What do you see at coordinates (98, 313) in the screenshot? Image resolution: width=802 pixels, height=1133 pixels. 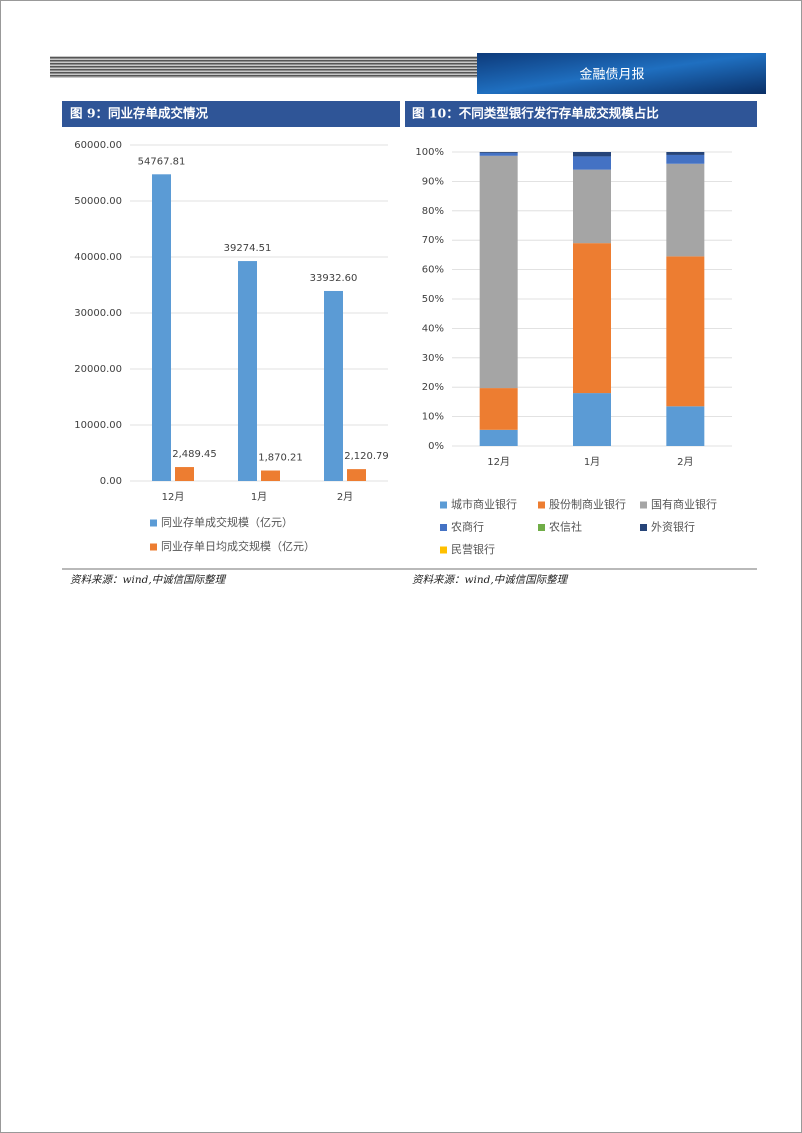 I see `y-tick-label: 30000.00` at bounding box center [98, 313].